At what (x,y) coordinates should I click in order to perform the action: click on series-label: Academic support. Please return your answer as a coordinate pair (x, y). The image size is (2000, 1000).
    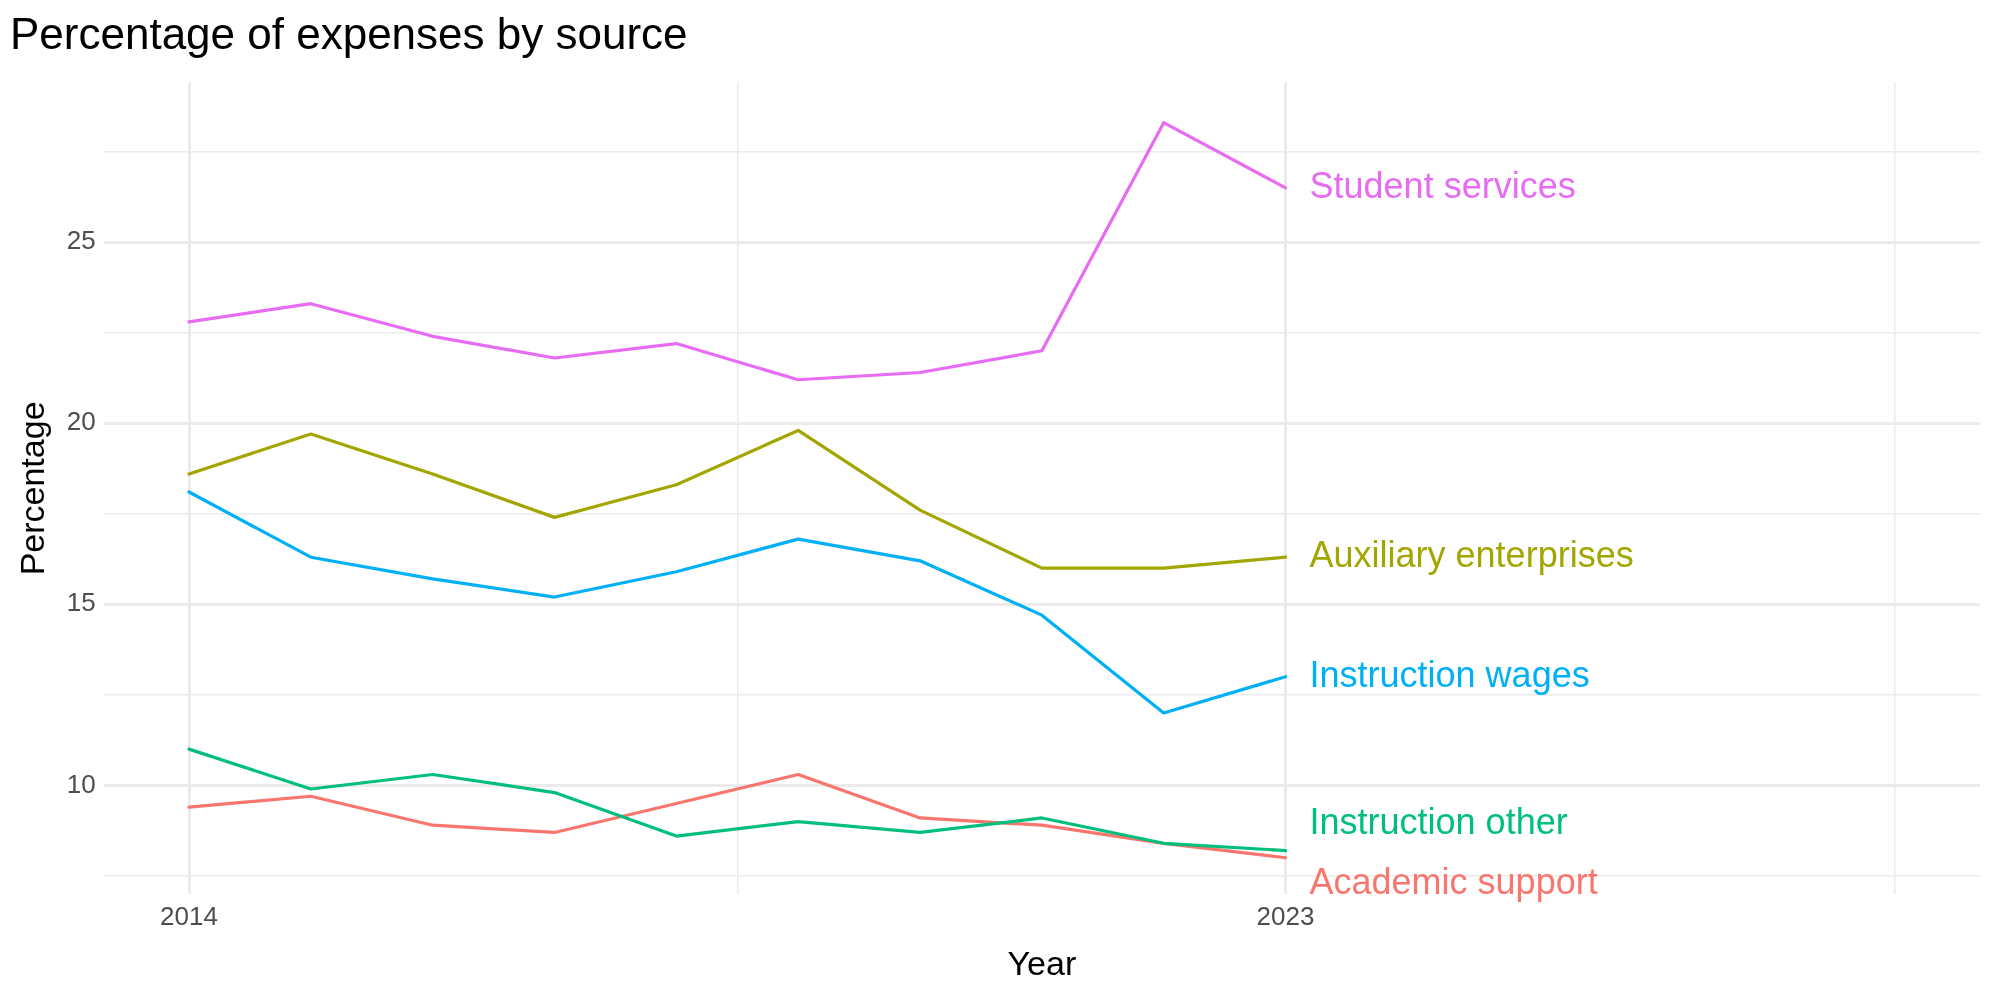
    Looking at the image, I should click on (1453, 882).